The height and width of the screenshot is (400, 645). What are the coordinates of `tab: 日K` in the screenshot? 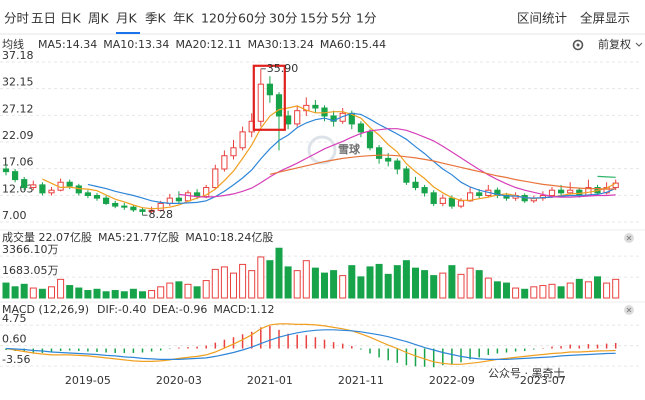 It's located at (71, 18).